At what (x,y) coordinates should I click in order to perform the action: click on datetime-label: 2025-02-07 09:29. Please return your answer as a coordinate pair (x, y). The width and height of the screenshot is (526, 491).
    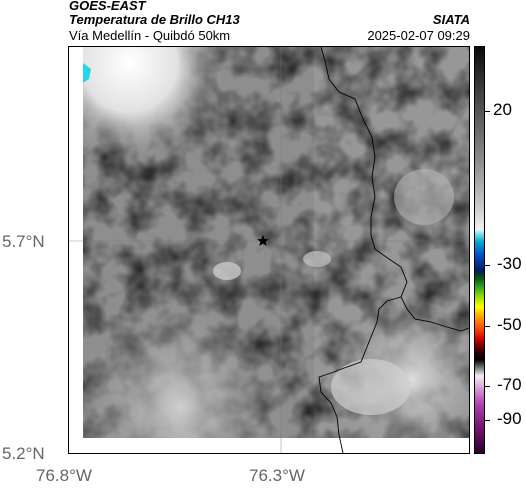
    Looking at the image, I should click on (418, 35).